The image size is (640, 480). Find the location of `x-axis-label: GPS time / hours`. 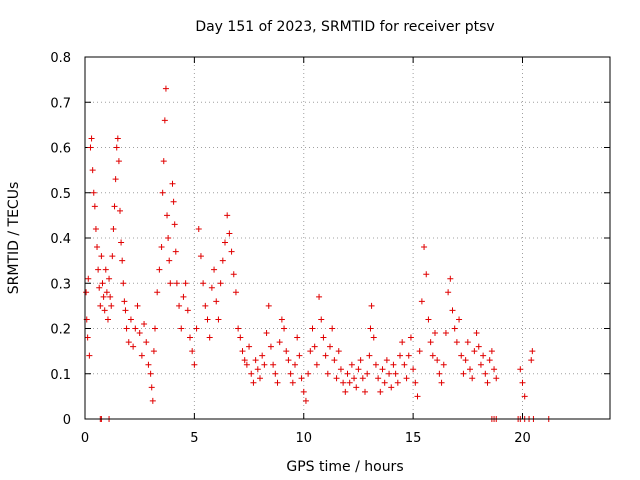

x-axis-label: GPS time / hours is located at coordinates (344, 467).